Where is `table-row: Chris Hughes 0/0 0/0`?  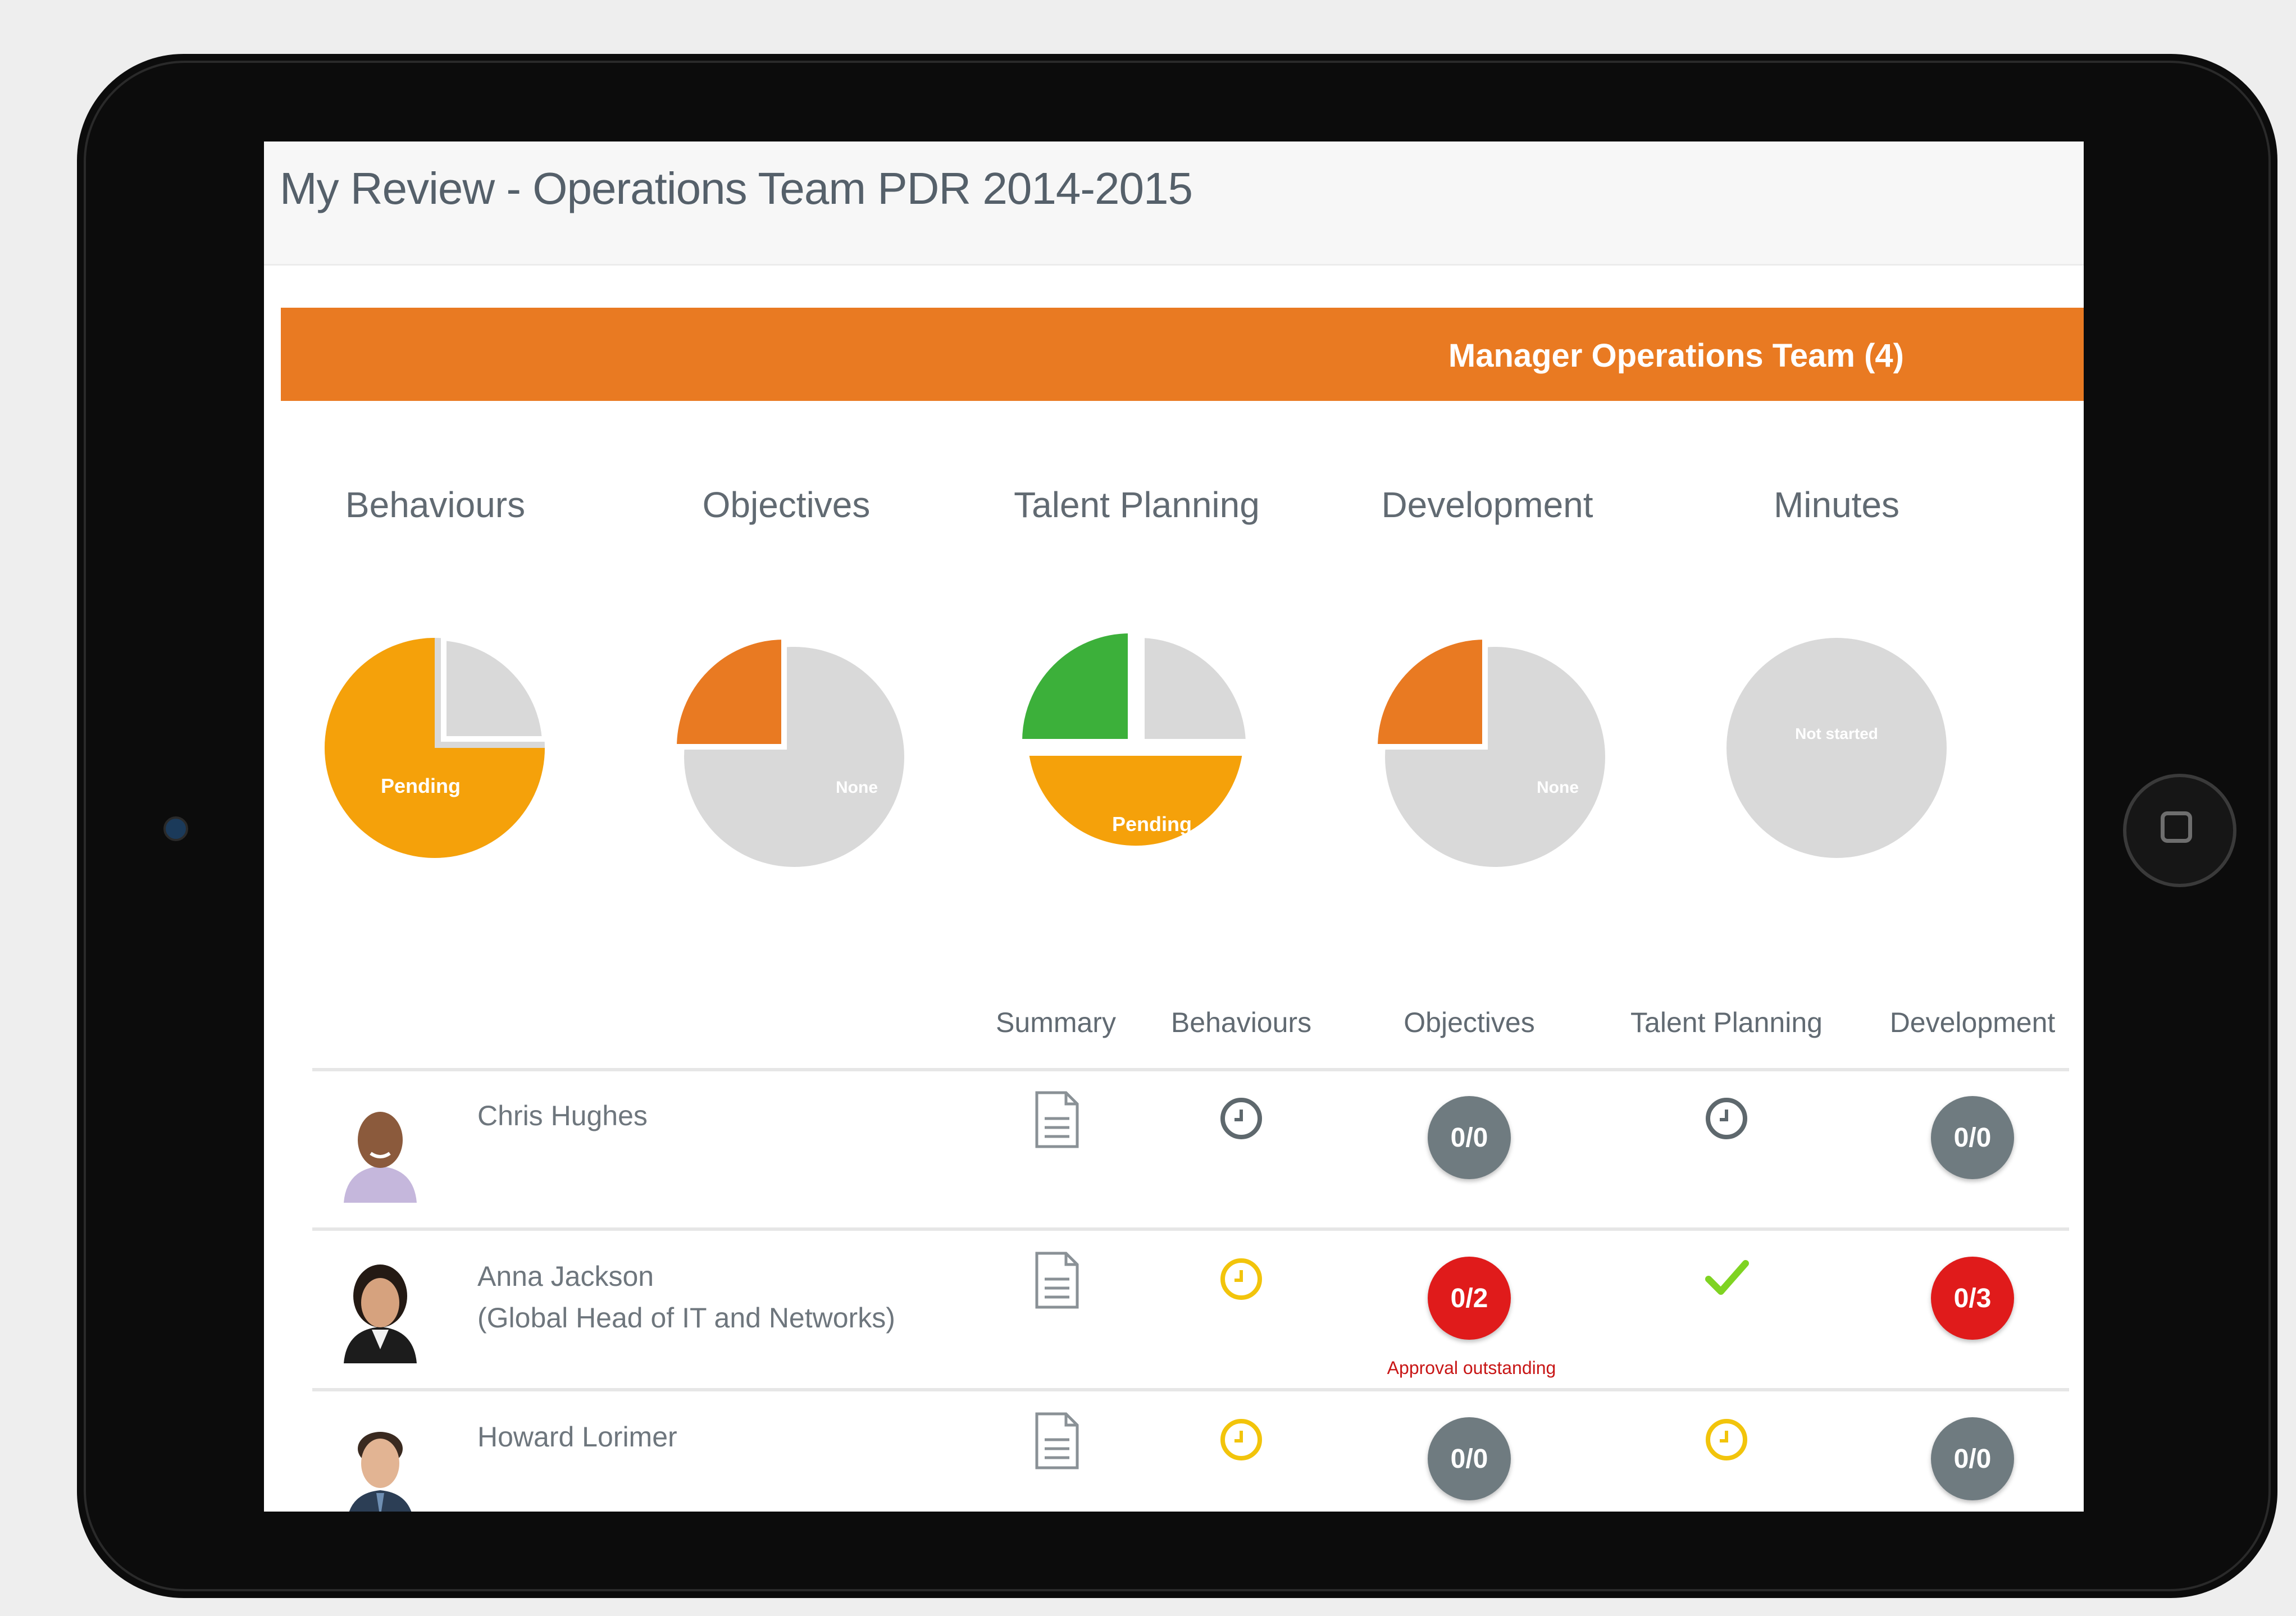 table-row: Chris Hughes 0/0 0/0 is located at coordinates (1174, 1163).